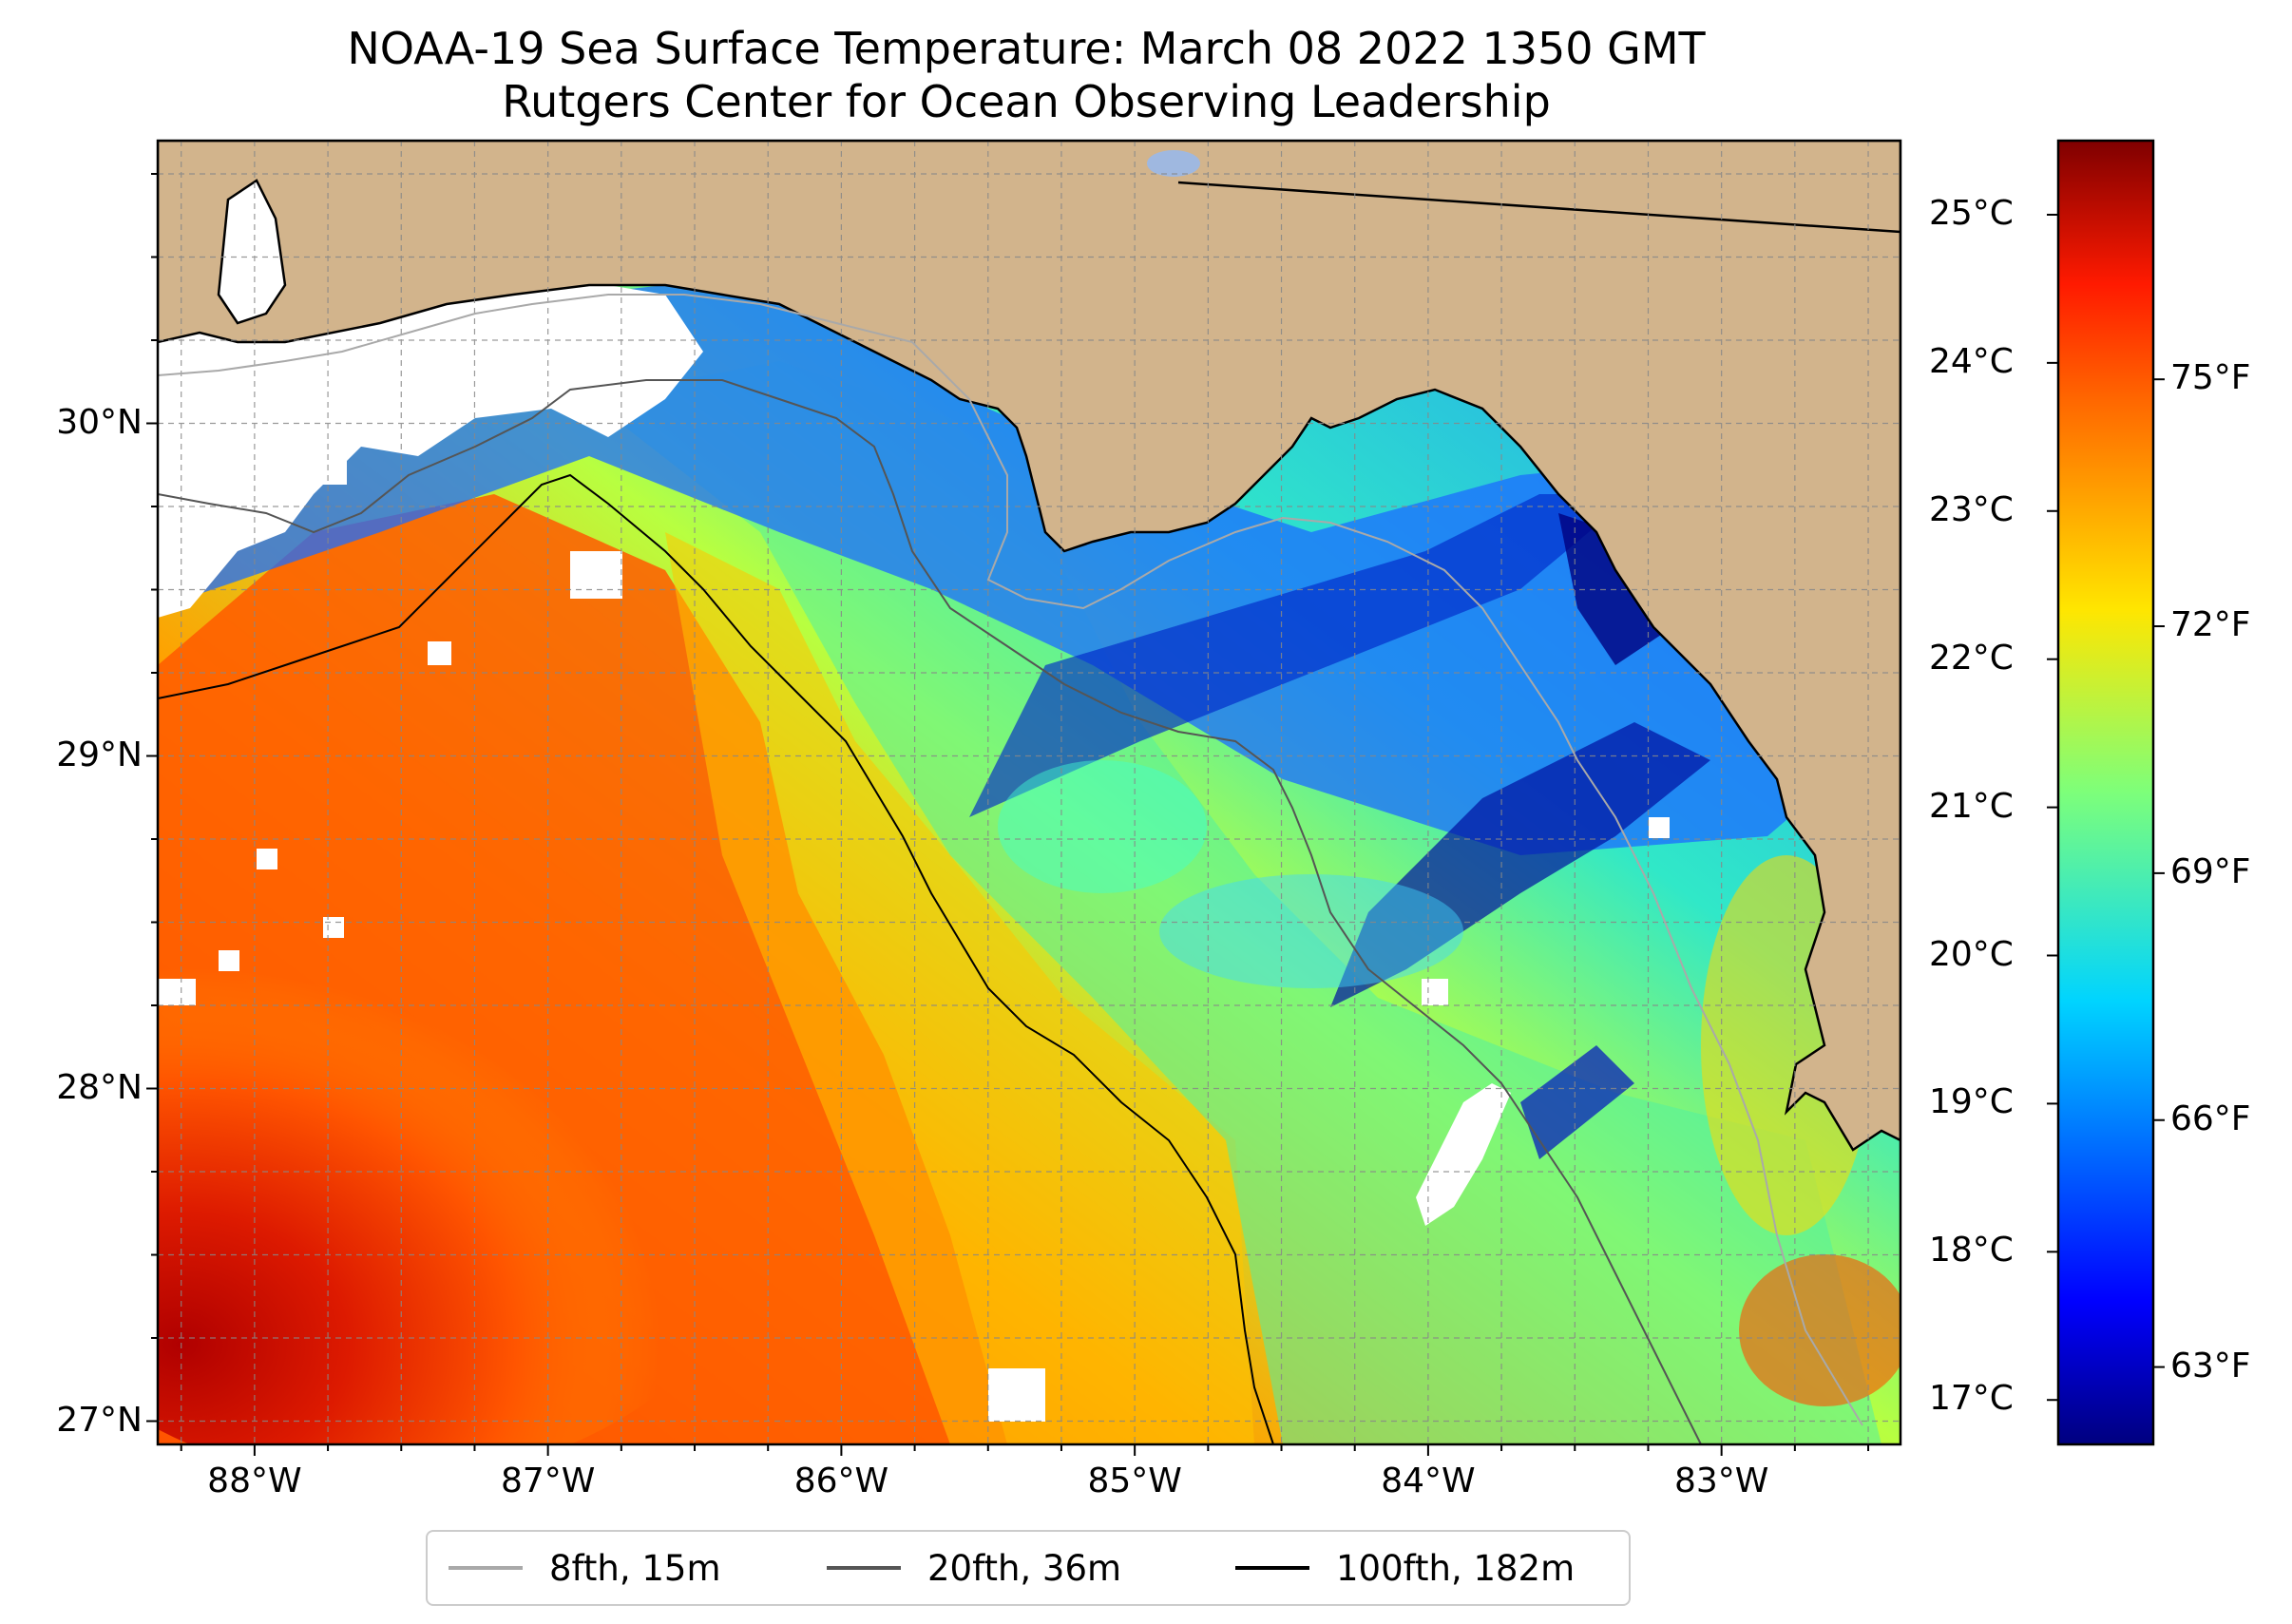  Describe the element at coordinates (1971, 213) in the screenshot. I see `colorbar-celsius-label: 25°C` at that location.